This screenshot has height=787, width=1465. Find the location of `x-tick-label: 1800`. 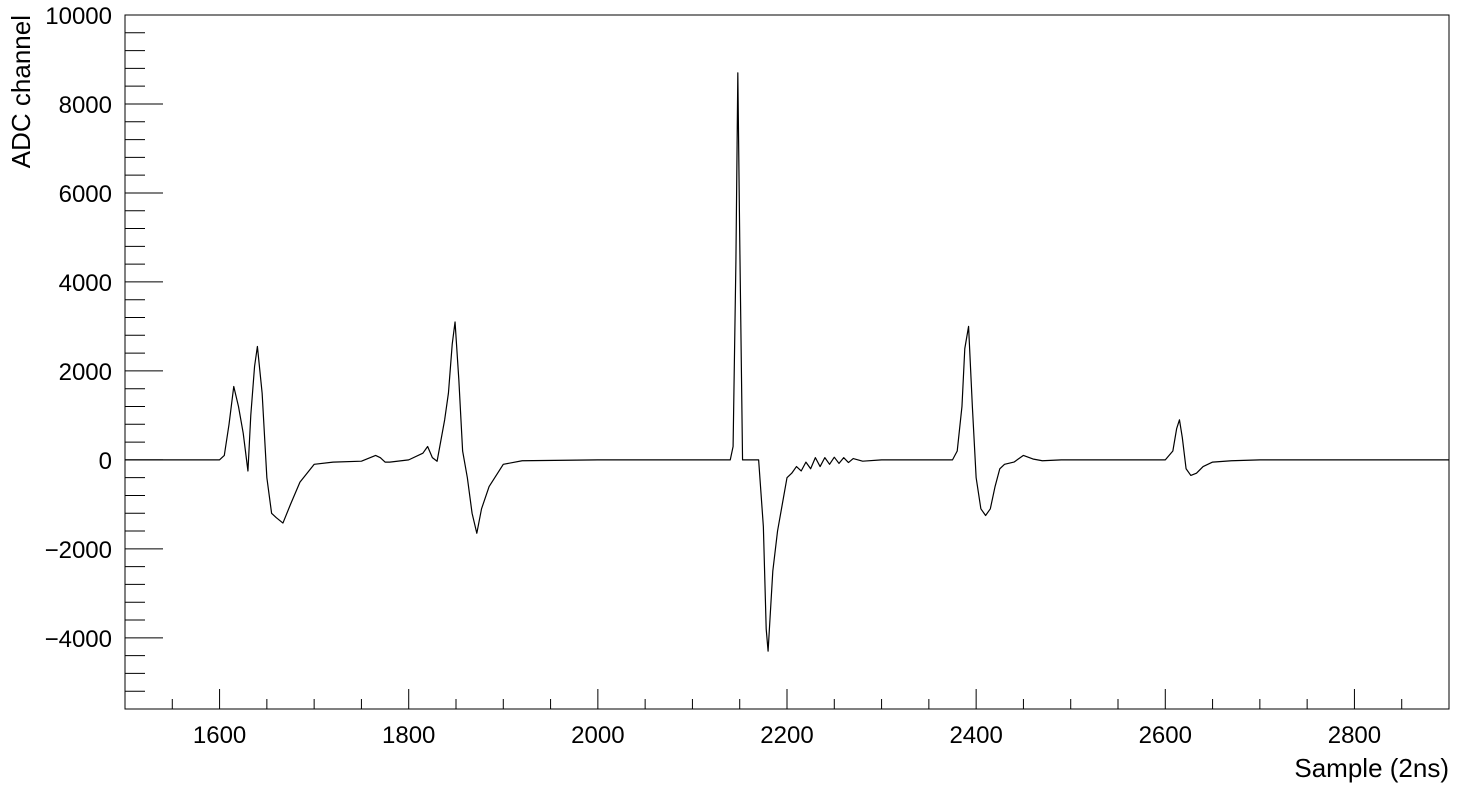

x-tick-label: 1800 is located at coordinates (408, 735).